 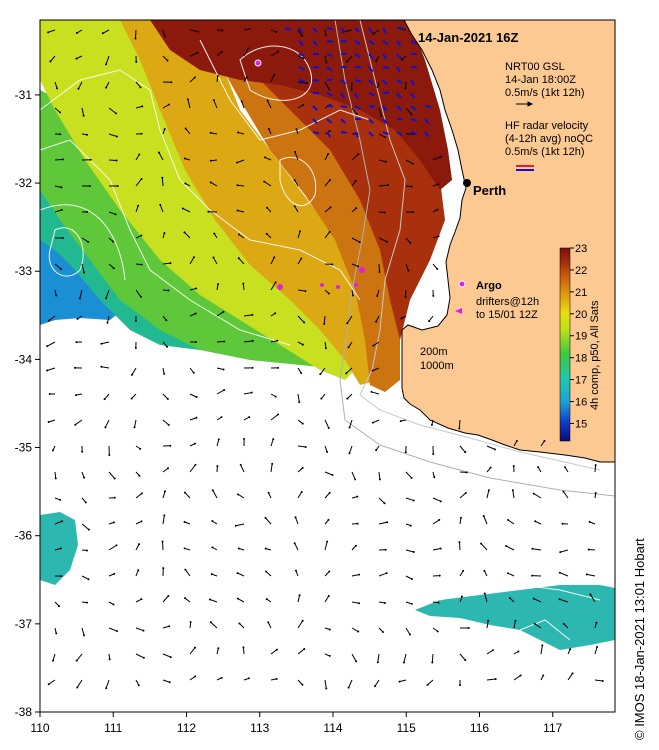 I want to click on radar-legend-line1: HF radar velocity, so click(x=547, y=126).